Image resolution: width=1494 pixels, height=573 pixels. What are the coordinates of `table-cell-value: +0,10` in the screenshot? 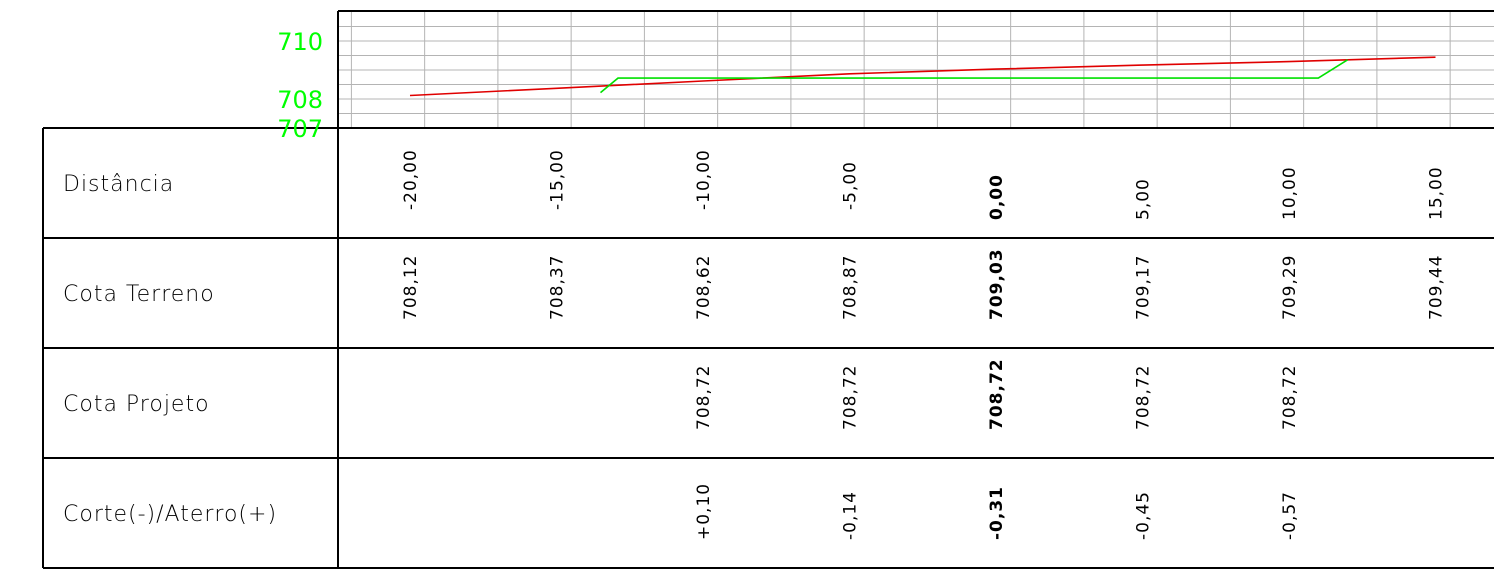 It's located at (704, 511).